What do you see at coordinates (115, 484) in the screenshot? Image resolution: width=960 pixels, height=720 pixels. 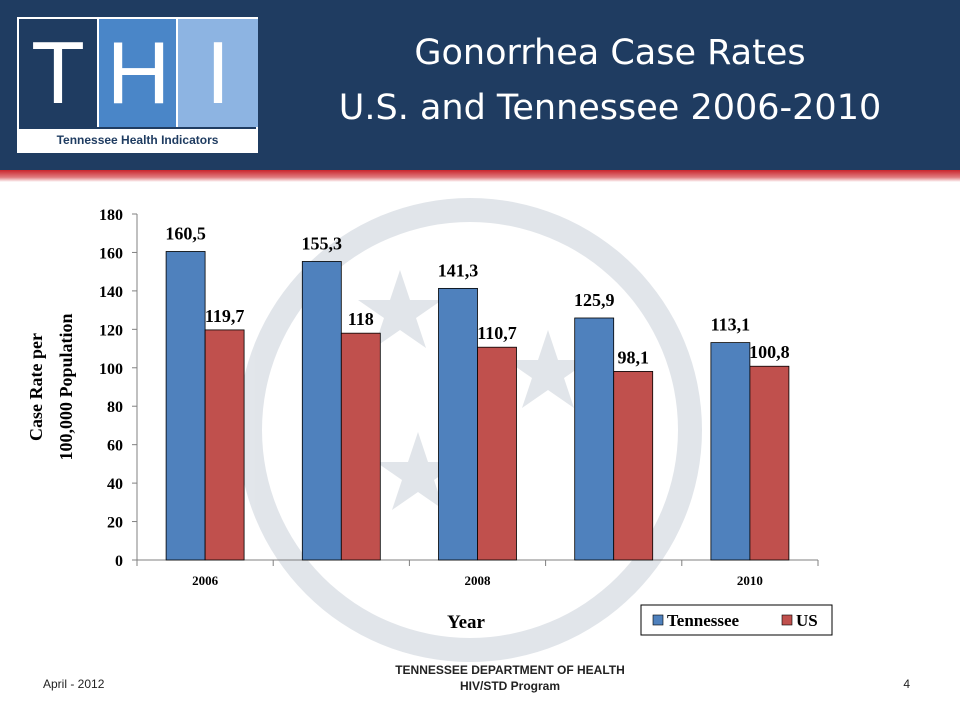 I see `y-tick-label: 40` at bounding box center [115, 484].